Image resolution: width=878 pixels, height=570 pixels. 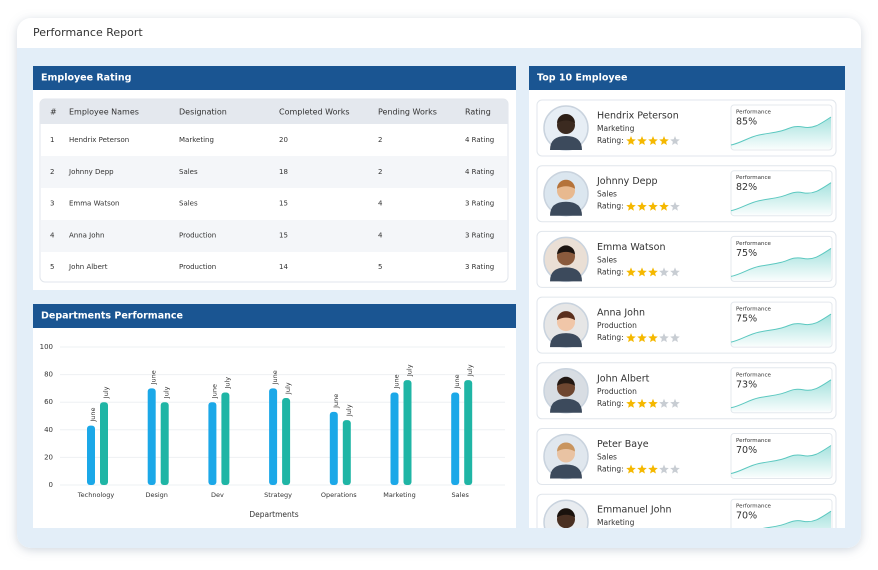 What do you see at coordinates (380, 235) in the screenshot?
I see `table-cell: 4` at bounding box center [380, 235].